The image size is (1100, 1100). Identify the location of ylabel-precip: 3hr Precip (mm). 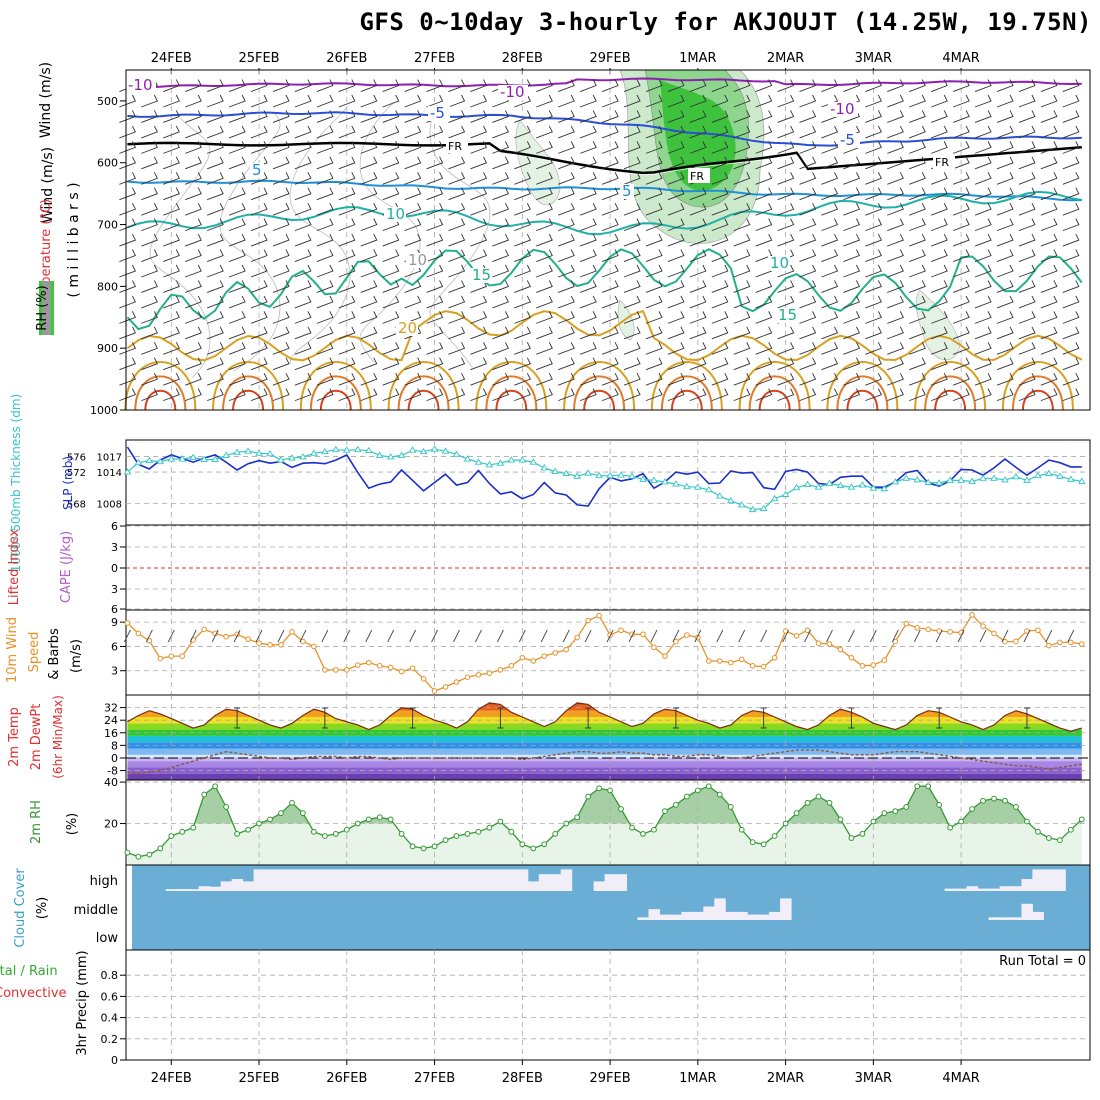
(82, 1002).